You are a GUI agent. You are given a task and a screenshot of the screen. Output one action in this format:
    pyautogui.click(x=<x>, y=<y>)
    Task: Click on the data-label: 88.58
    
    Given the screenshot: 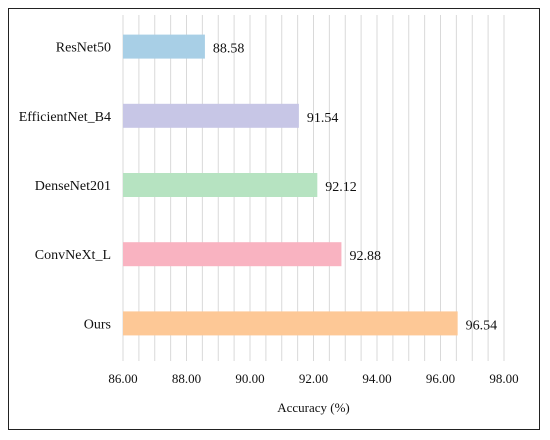 What is the action you would take?
    pyautogui.click(x=229, y=49)
    